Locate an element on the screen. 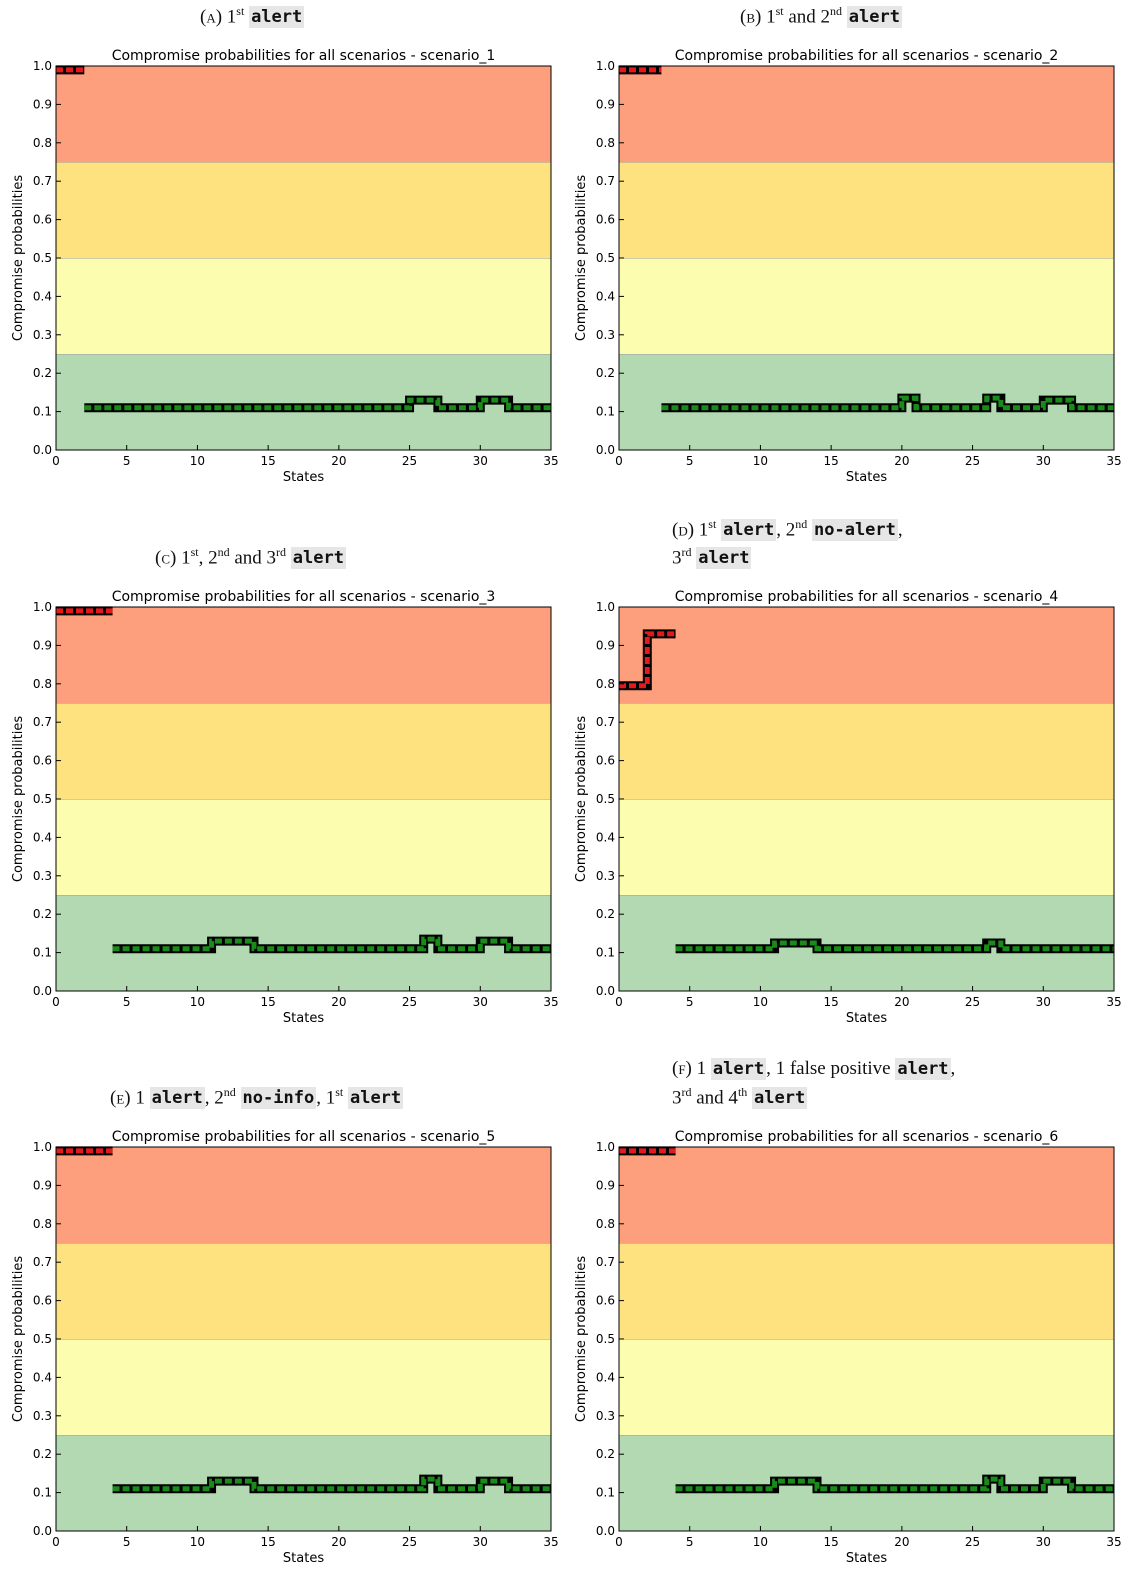  caption-part is located at coordinates (238, 1097).